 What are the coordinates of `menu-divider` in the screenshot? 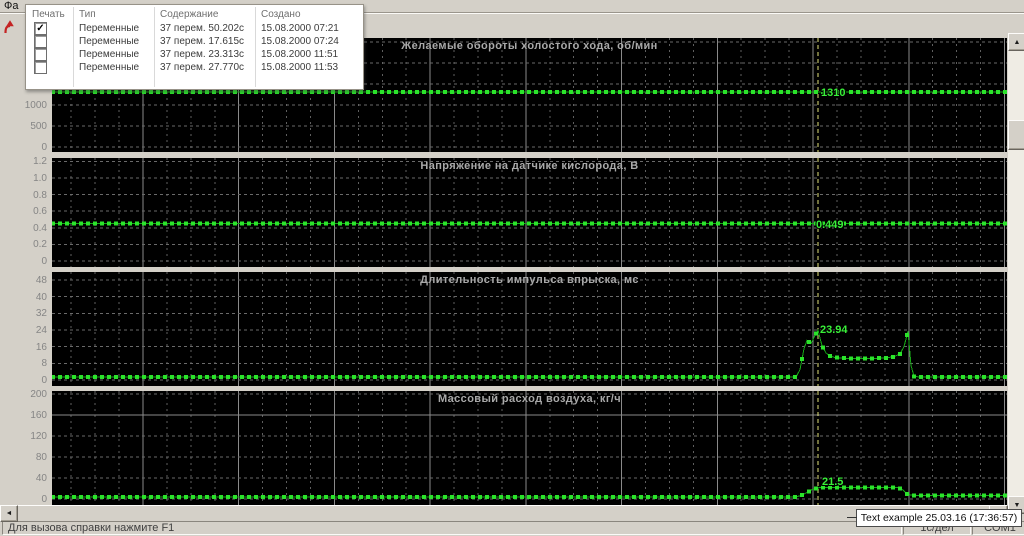 It's located at (512, 12).